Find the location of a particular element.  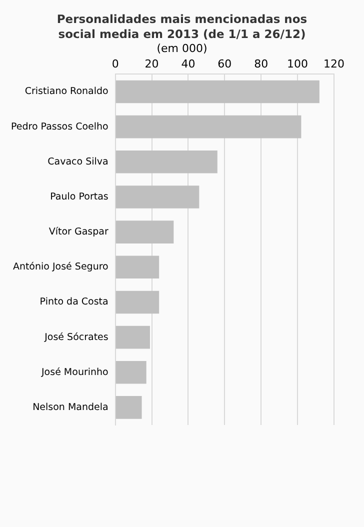

y-tick-label: Nelson Mandela is located at coordinates (70, 407).